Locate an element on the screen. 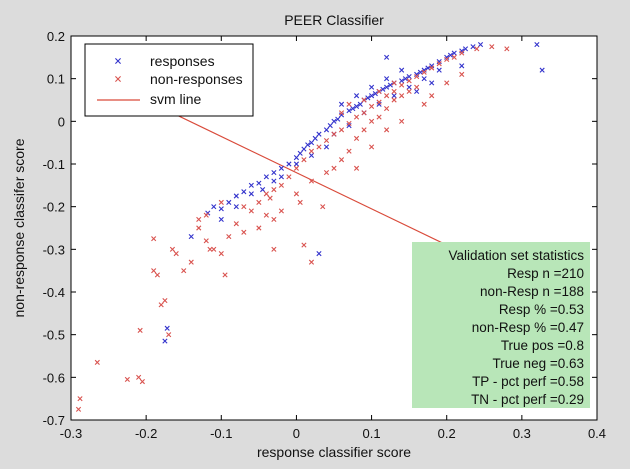 This screenshot has height=469, width=630. legend-label-responses: responses is located at coordinates (182, 61).